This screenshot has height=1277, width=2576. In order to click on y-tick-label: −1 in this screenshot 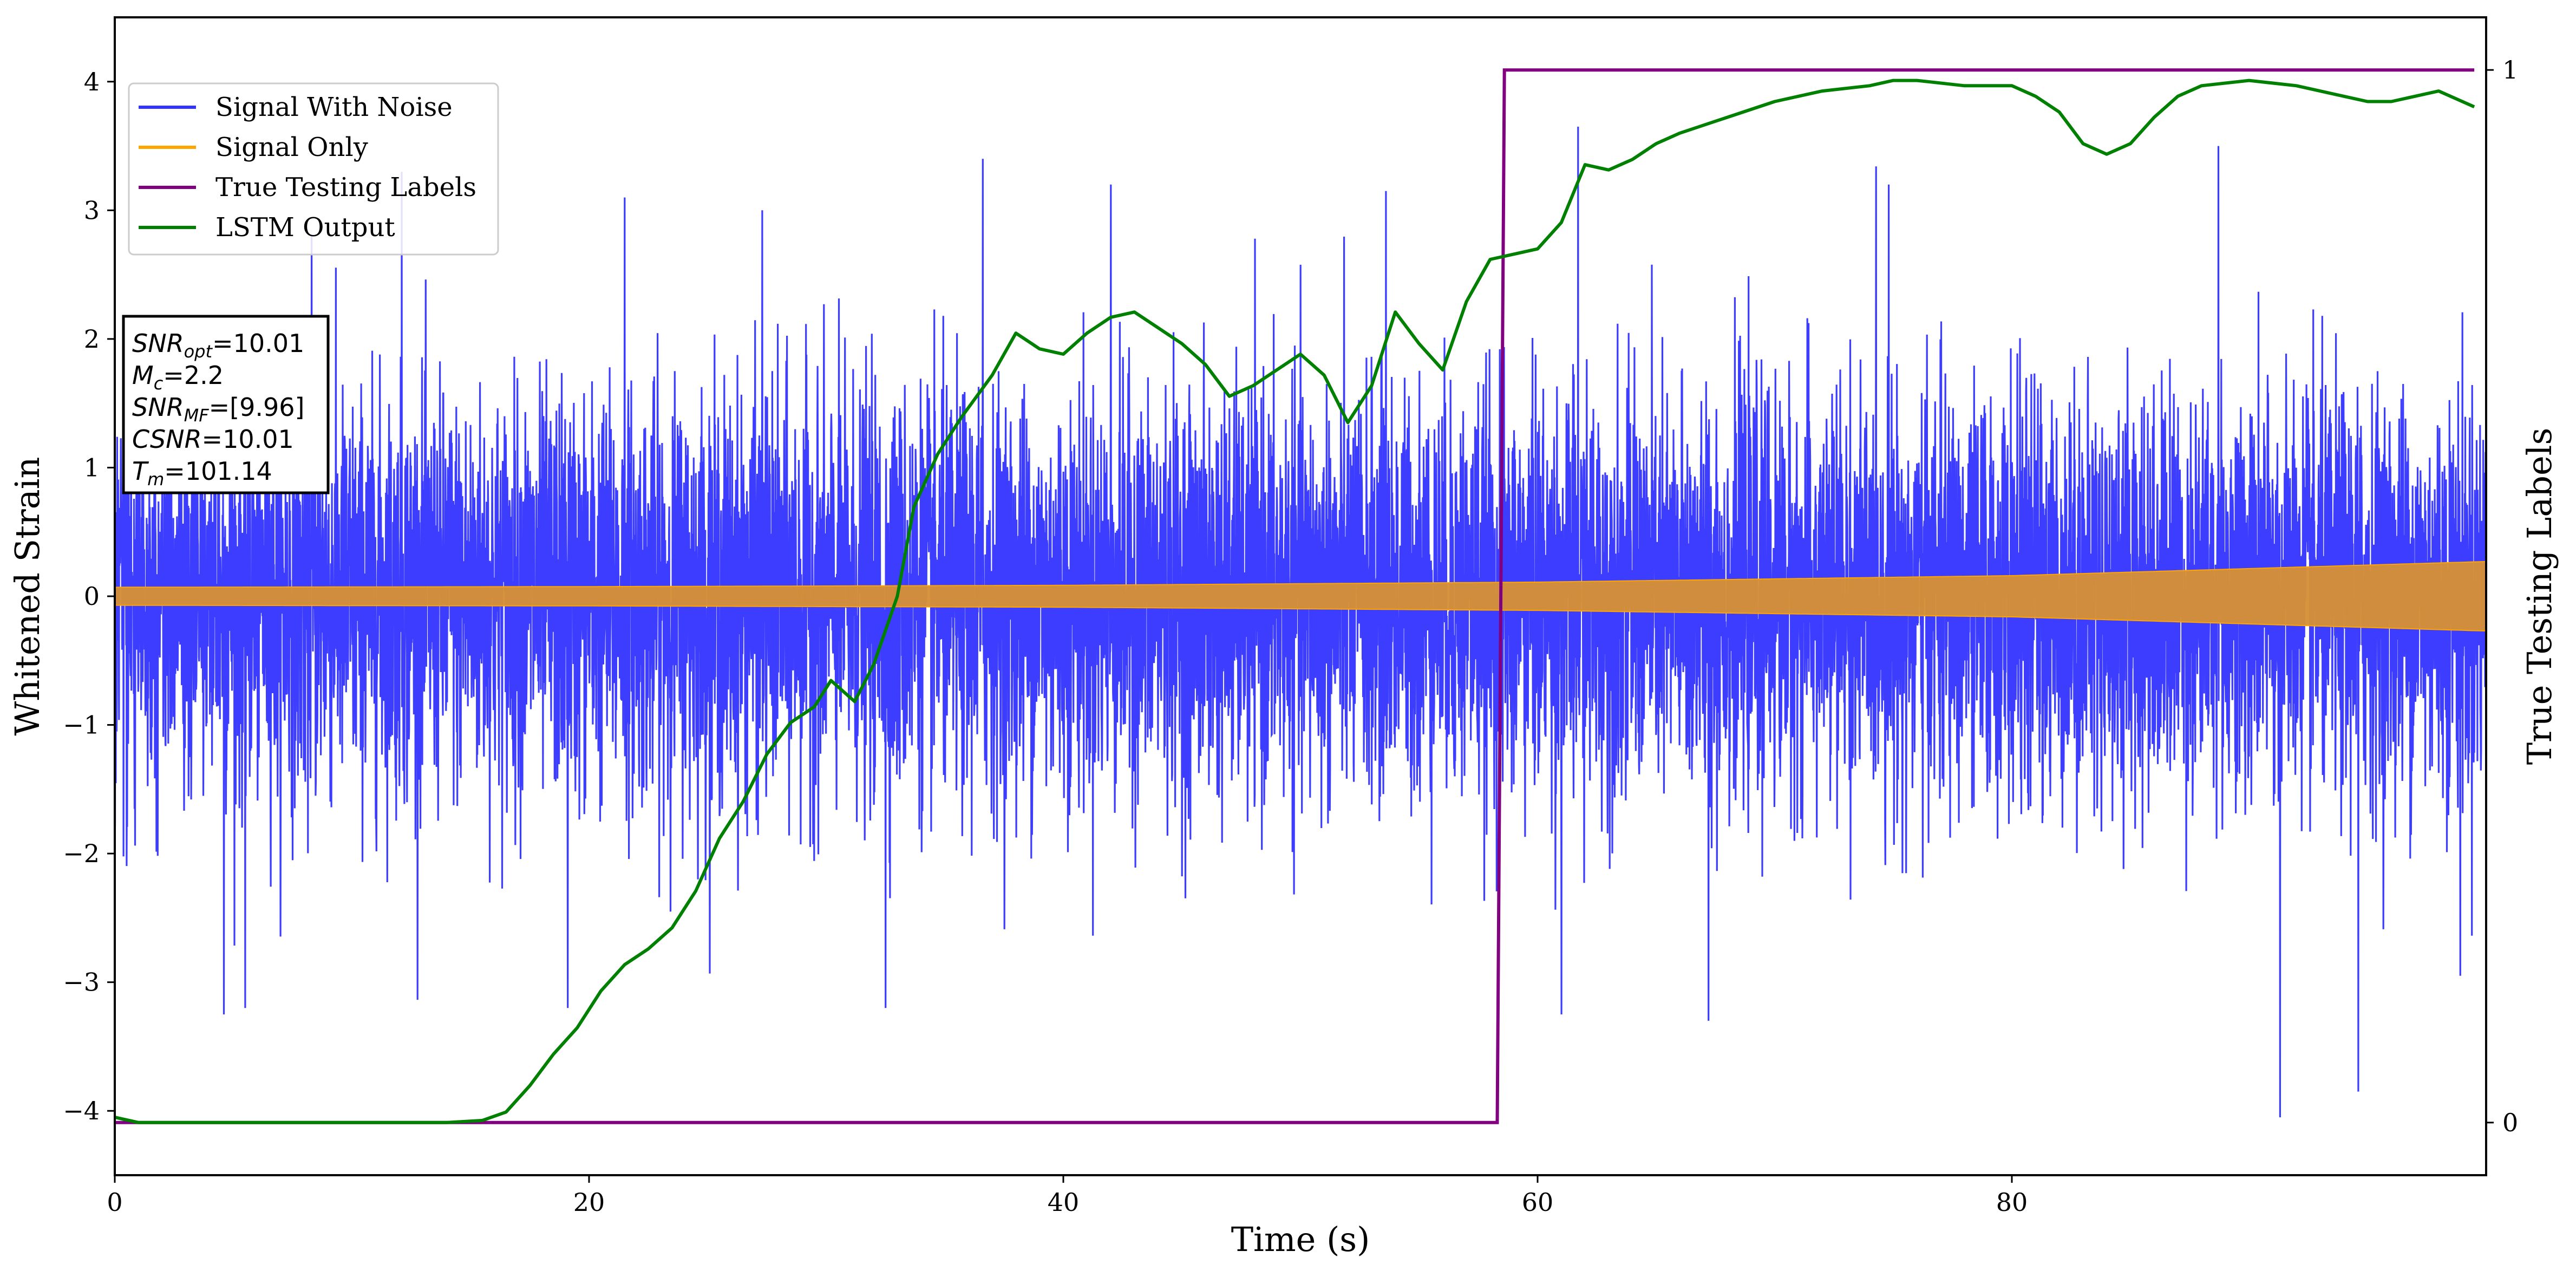, I will do `click(82, 725)`.